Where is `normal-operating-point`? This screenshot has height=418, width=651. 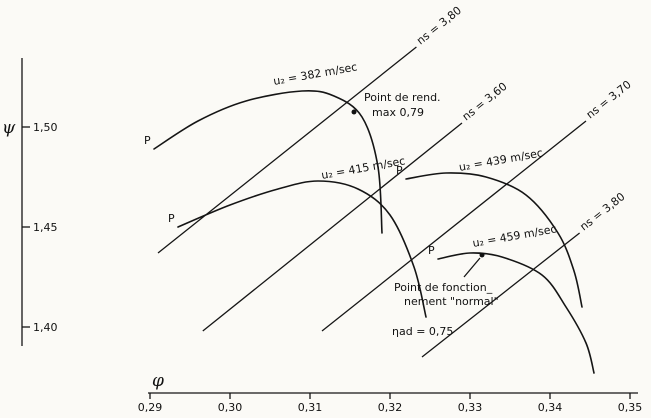
normal-operating-point is located at coordinates (482, 255).